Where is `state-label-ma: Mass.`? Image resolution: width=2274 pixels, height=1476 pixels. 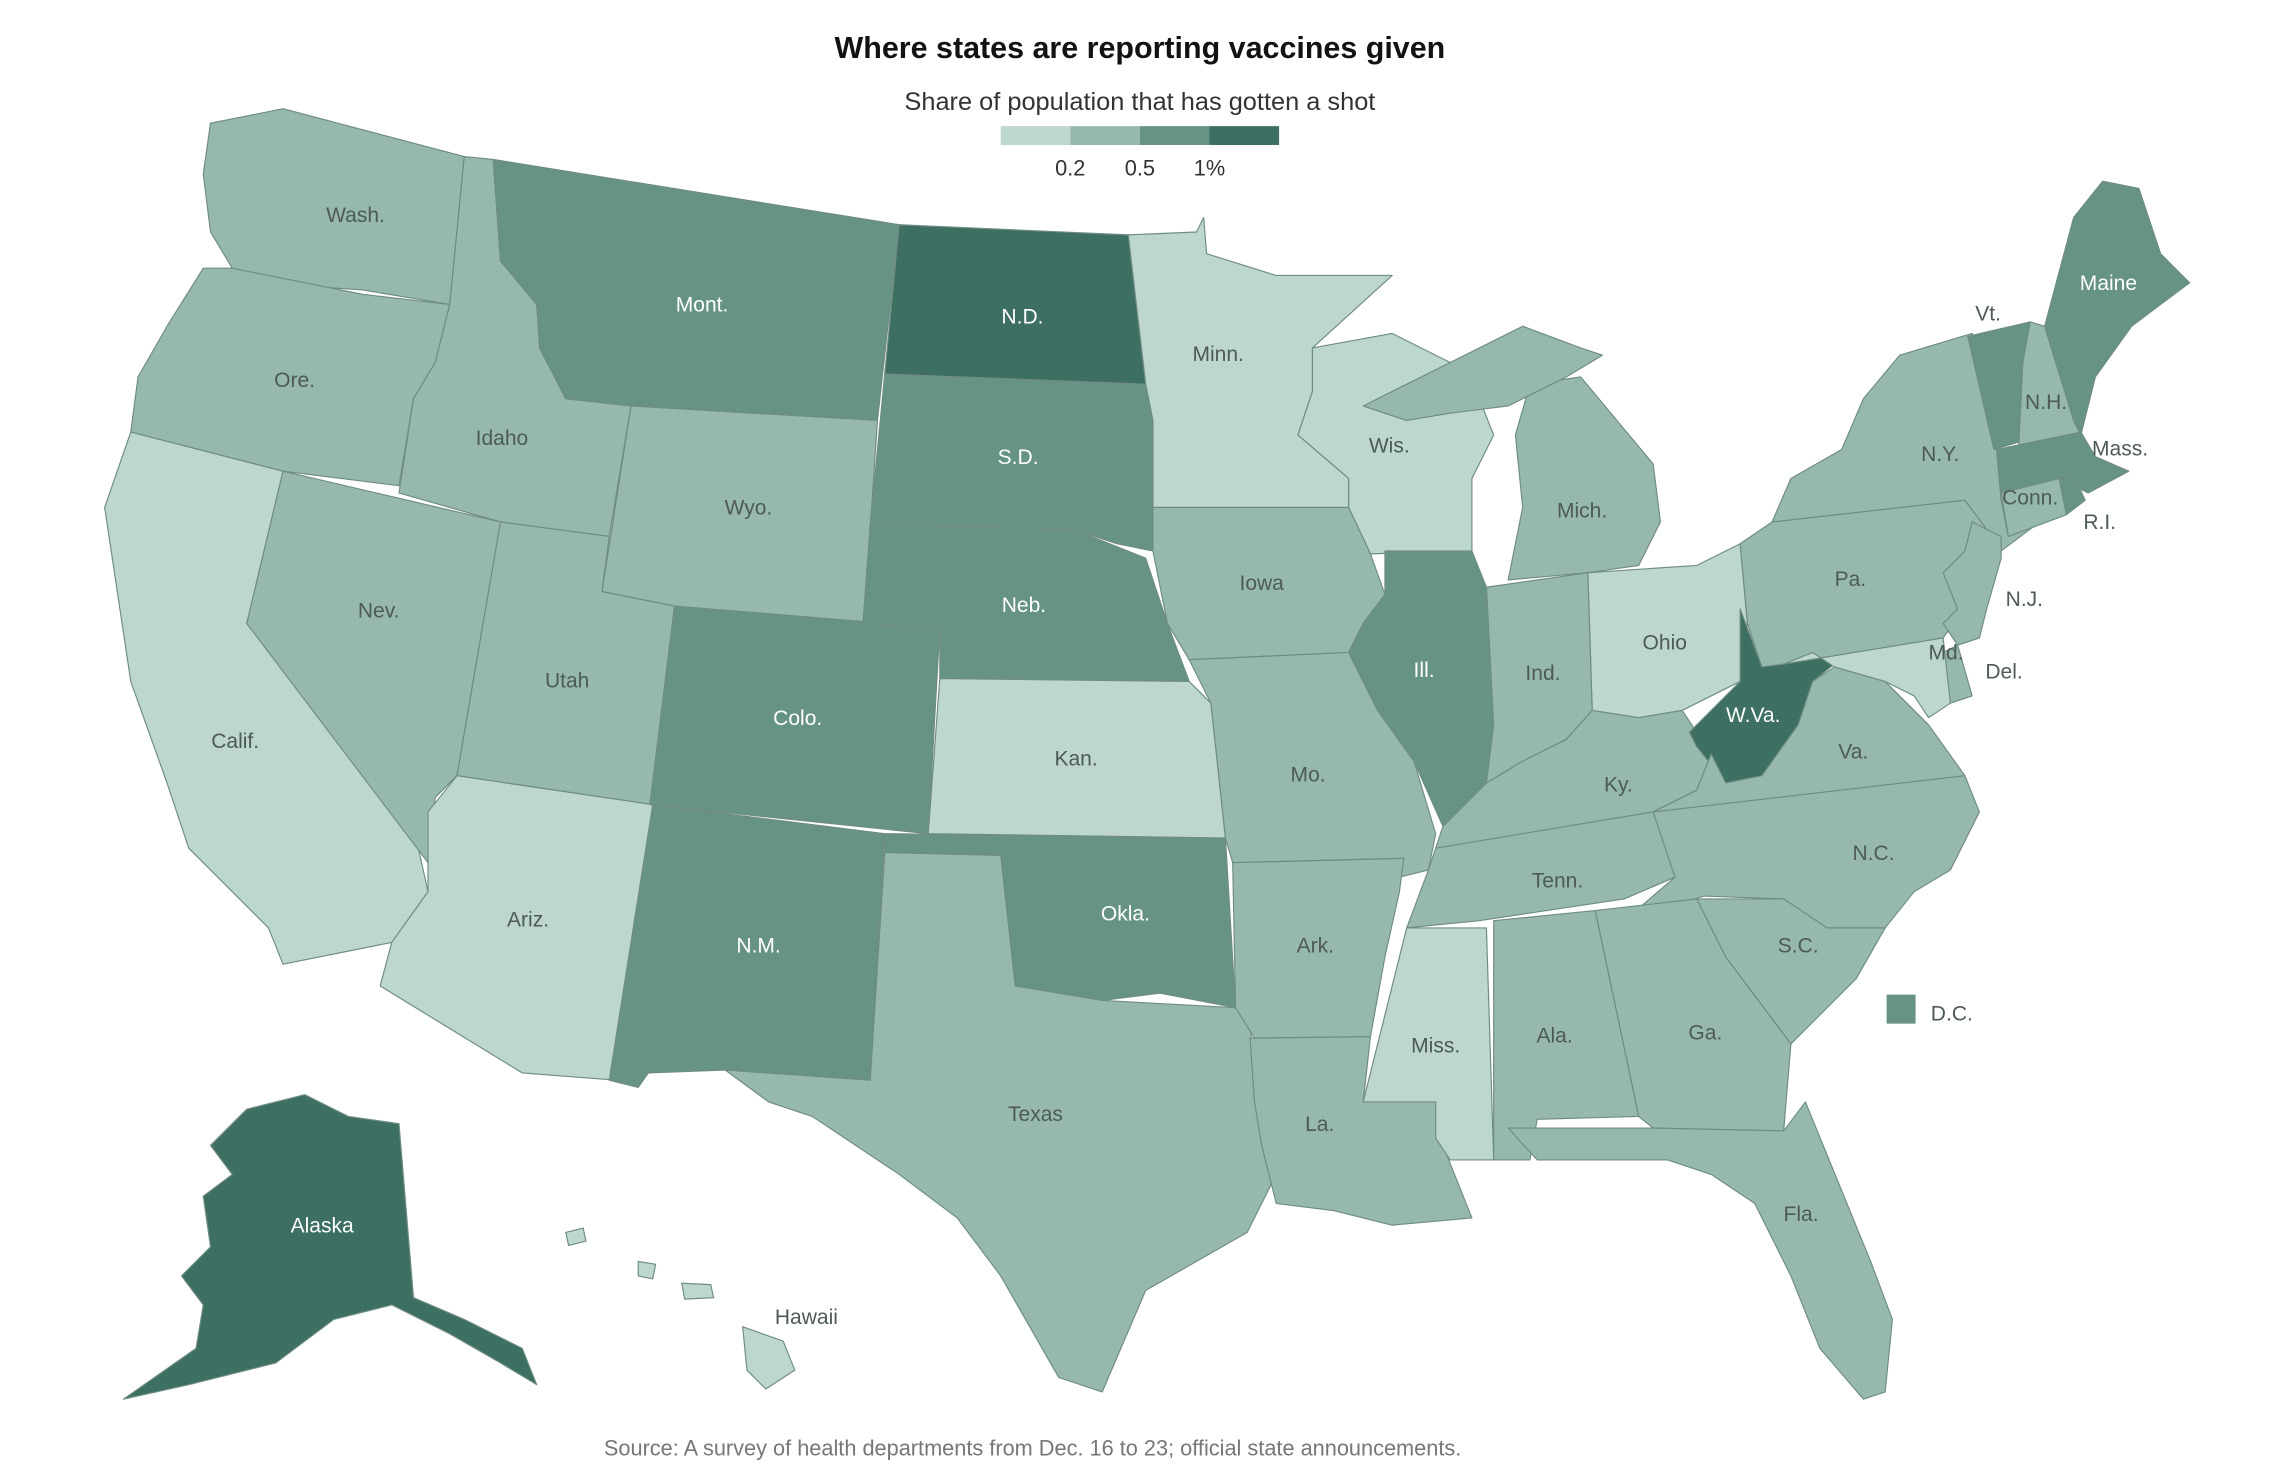
state-label-ma: Mass. is located at coordinates (2120, 448).